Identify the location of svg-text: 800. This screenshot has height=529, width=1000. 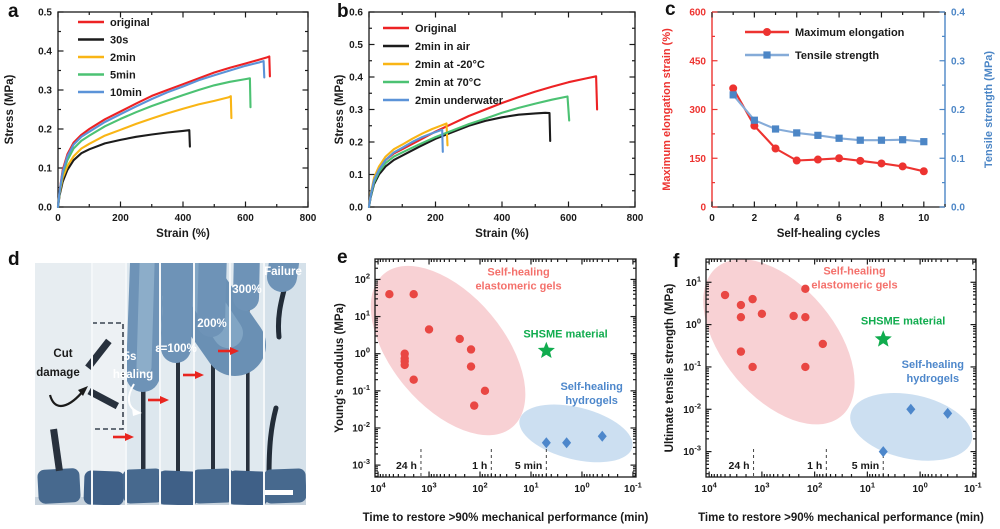
(635, 218).